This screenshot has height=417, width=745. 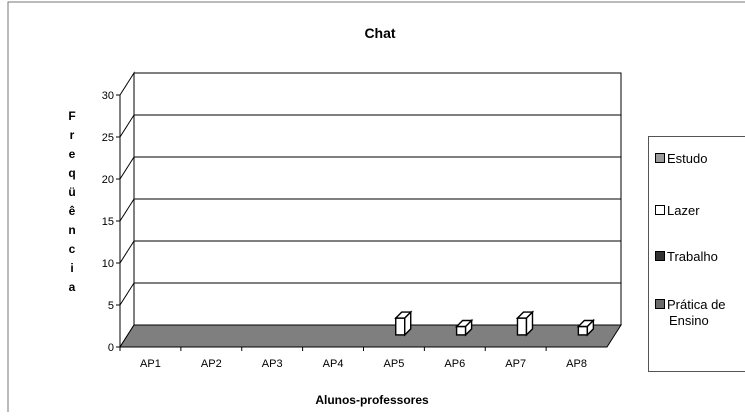 What do you see at coordinates (111, 348) in the screenshot?
I see `y-tick-label: 0` at bounding box center [111, 348].